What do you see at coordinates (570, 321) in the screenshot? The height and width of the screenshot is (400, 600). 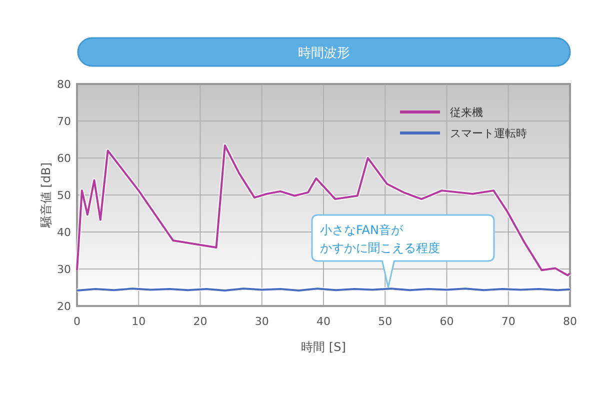 I see `x-tick-label: 80` at bounding box center [570, 321].